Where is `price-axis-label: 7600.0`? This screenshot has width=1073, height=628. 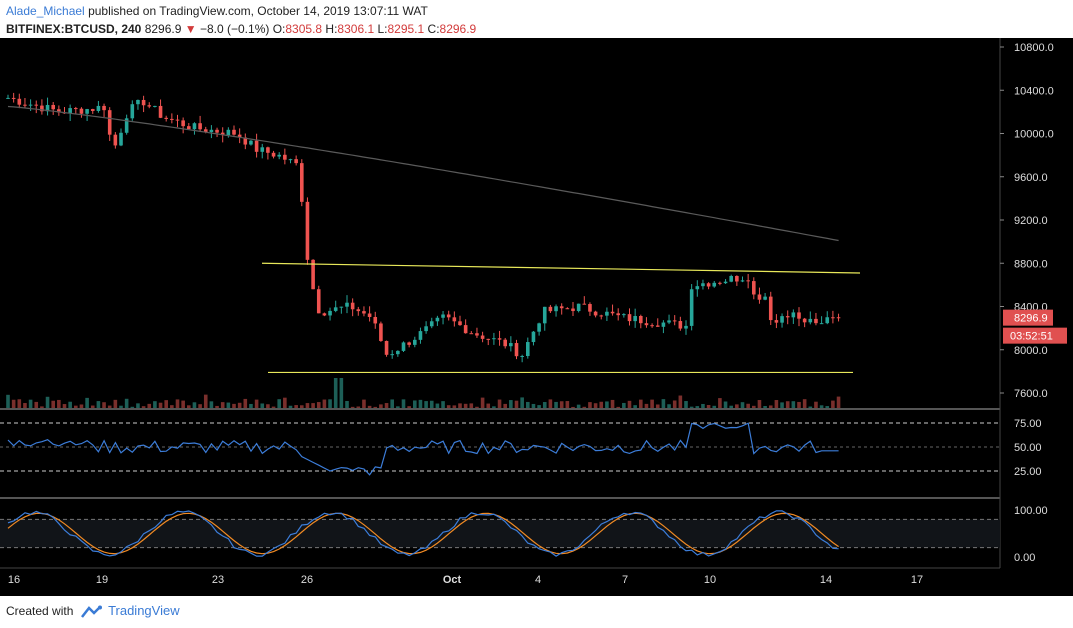
price-axis-label: 7600.0 is located at coordinates (1031, 394).